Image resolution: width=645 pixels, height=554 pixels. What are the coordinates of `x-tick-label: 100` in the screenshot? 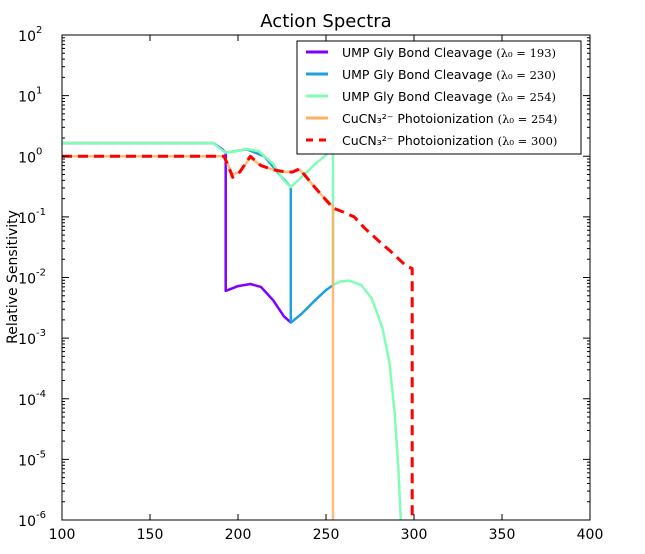 It's located at (62, 535).